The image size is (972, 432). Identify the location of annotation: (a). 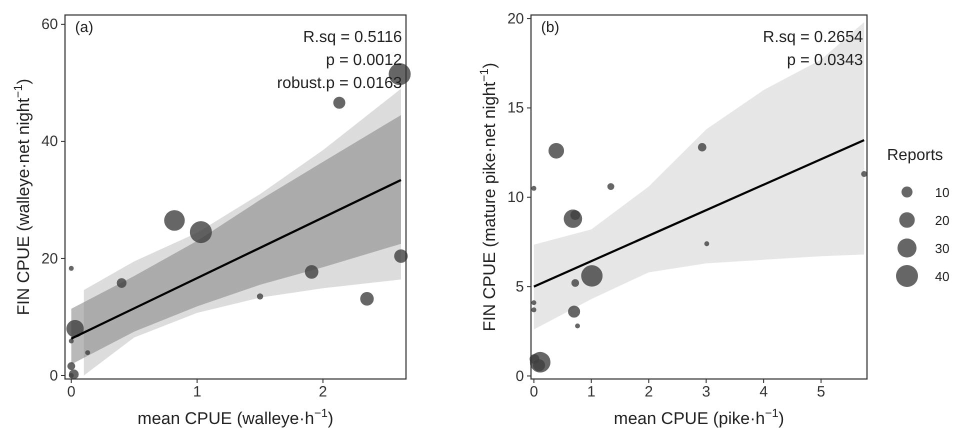
(84, 27).